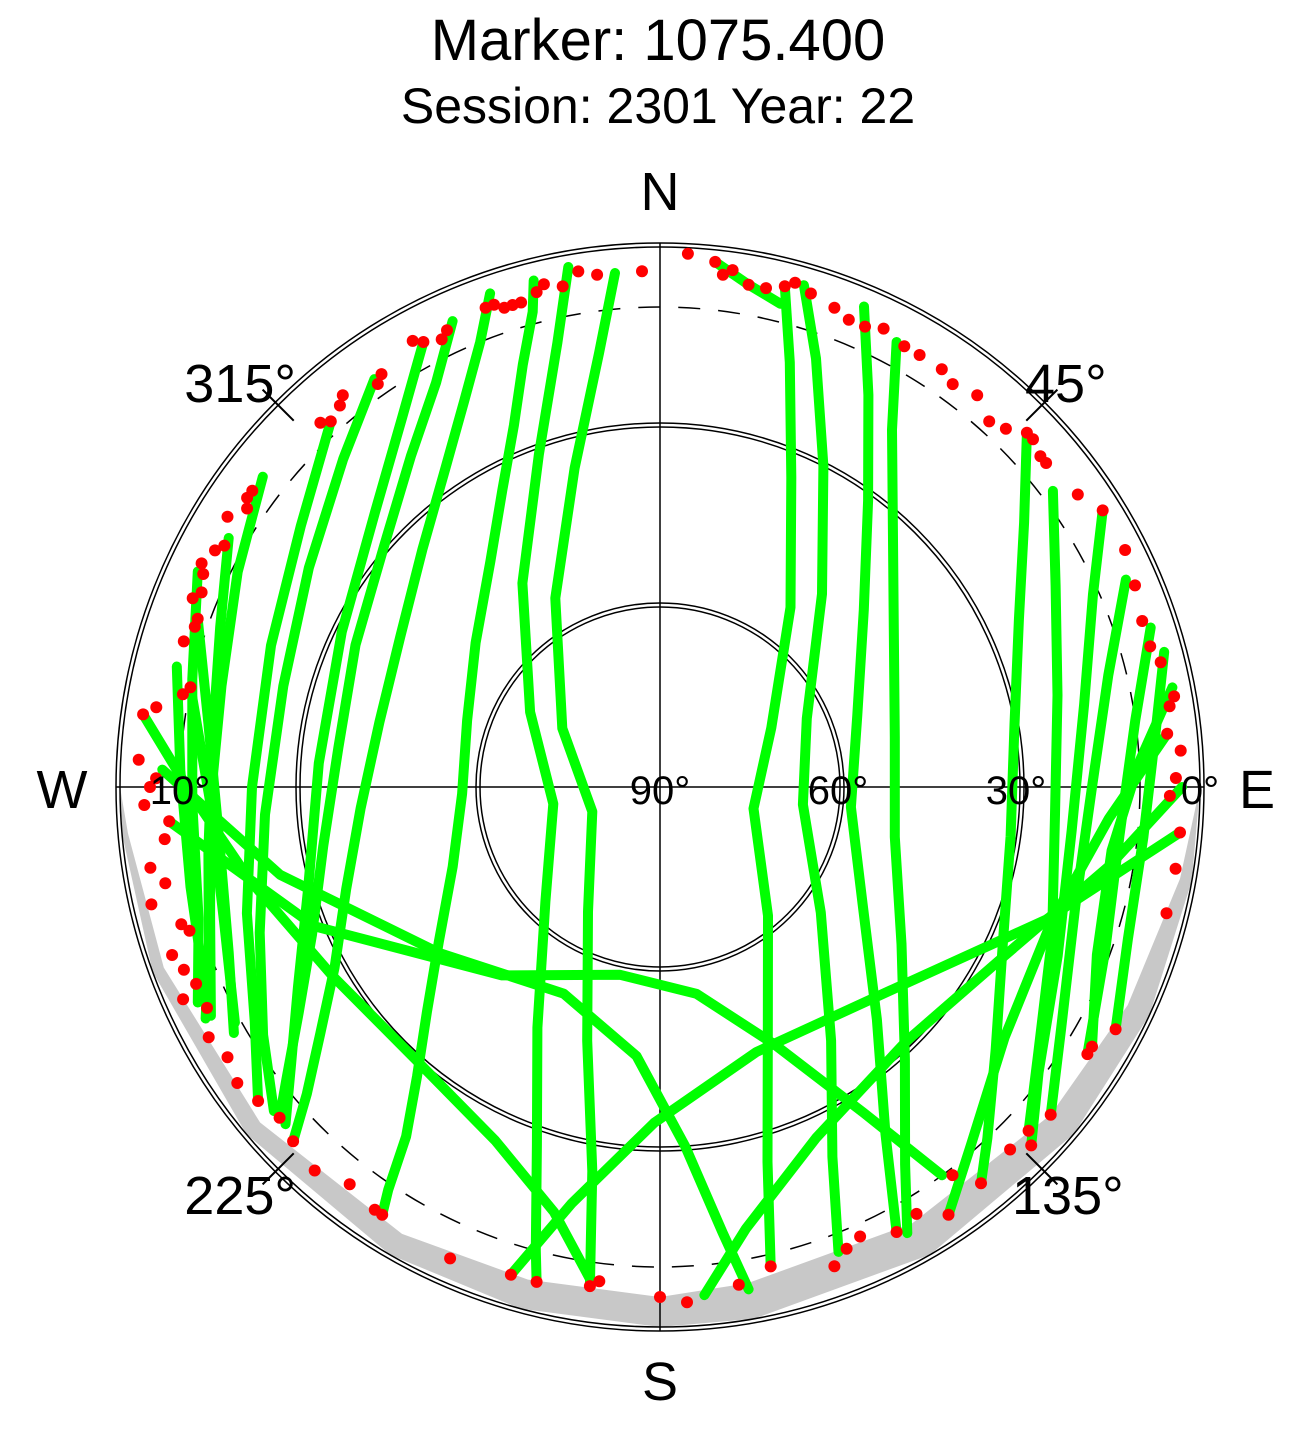 Image resolution: width=1316 pixels, height=1444 pixels. I want to click on elevation-label-0: 0°, so click(1200, 791).